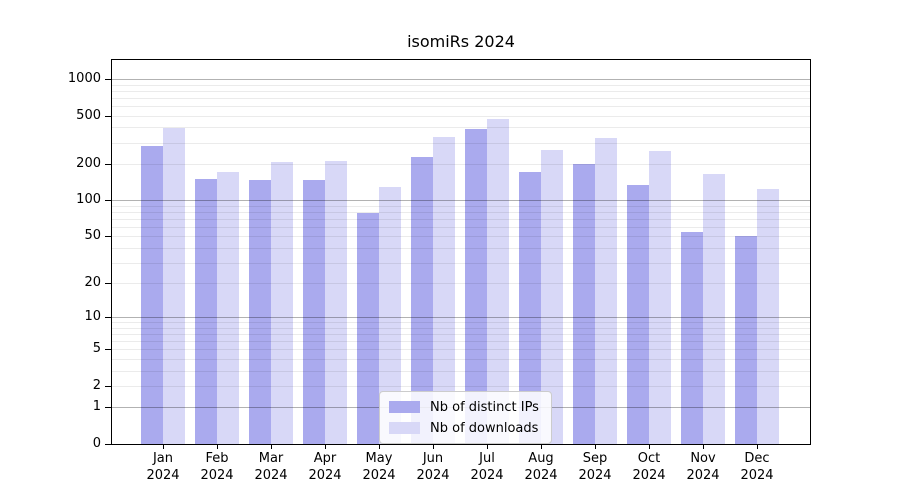  Describe the element at coordinates (498, 281) in the screenshot. I see `bar-nb-of-downloads-jul` at that location.